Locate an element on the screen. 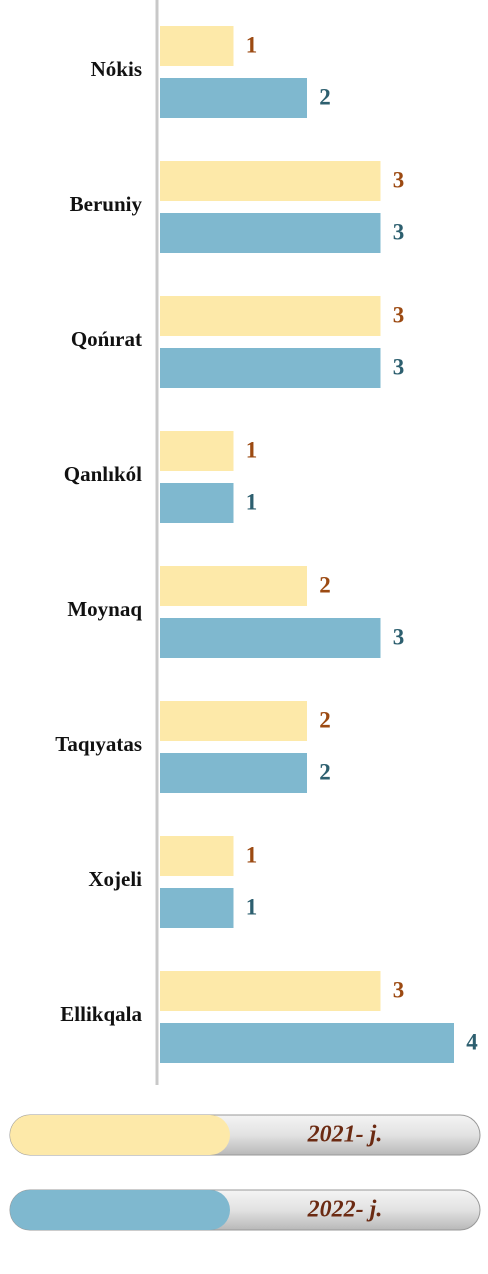 This screenshot has width=488, height=1274. legend-label: 2022- j. is located at coordinates (345, 1210).